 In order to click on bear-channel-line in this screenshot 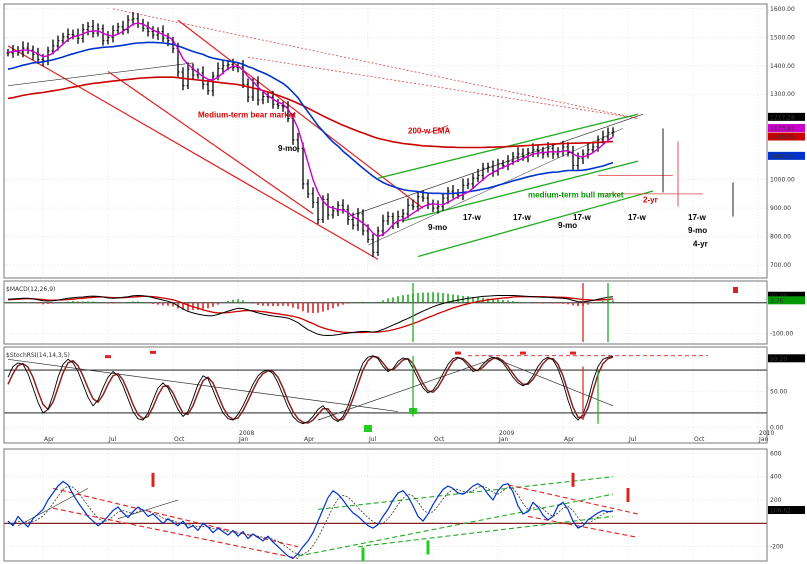, I will do `click(210, 142)`.